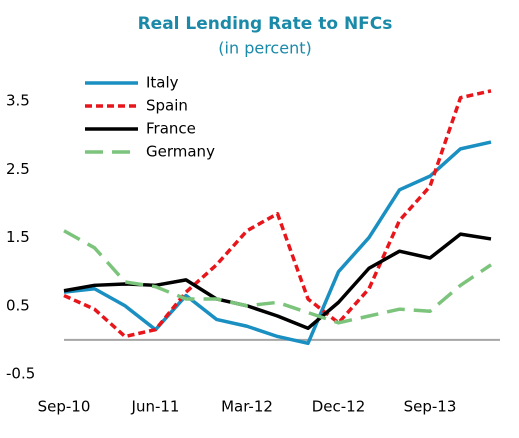 Image resolution: width=519 pixels, height=438 pixels. What do you see at coordinates (430, 407) in the screenshot?
I see `x-tick-label: Sep-13` at bounding box center [430, 407].